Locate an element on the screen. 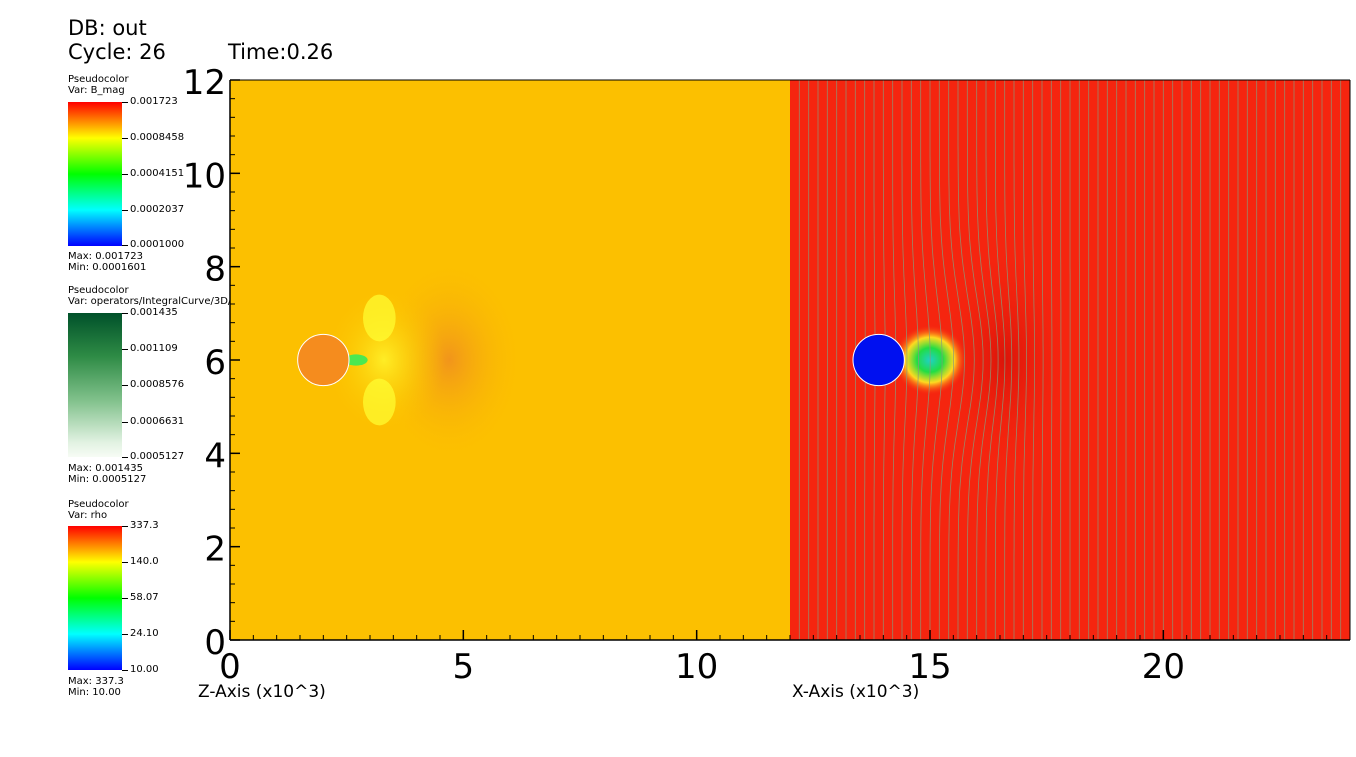  x-tick-label: 0 is located at coordinates (230, 667).